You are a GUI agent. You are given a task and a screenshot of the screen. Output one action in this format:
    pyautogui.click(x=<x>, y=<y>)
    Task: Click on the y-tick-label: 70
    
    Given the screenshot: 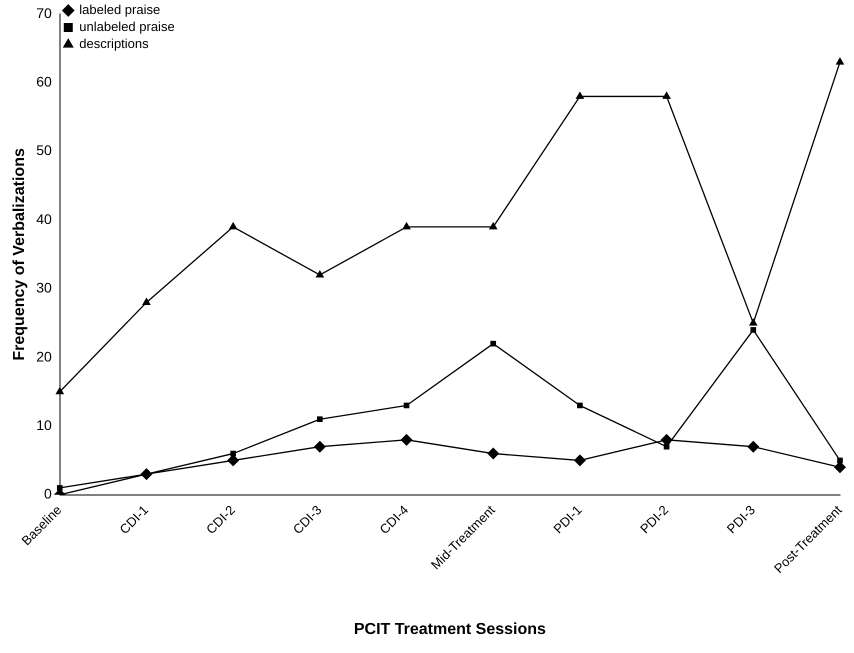 What is the action you would take?
    pyautogui.click(x=44, y=12)
    